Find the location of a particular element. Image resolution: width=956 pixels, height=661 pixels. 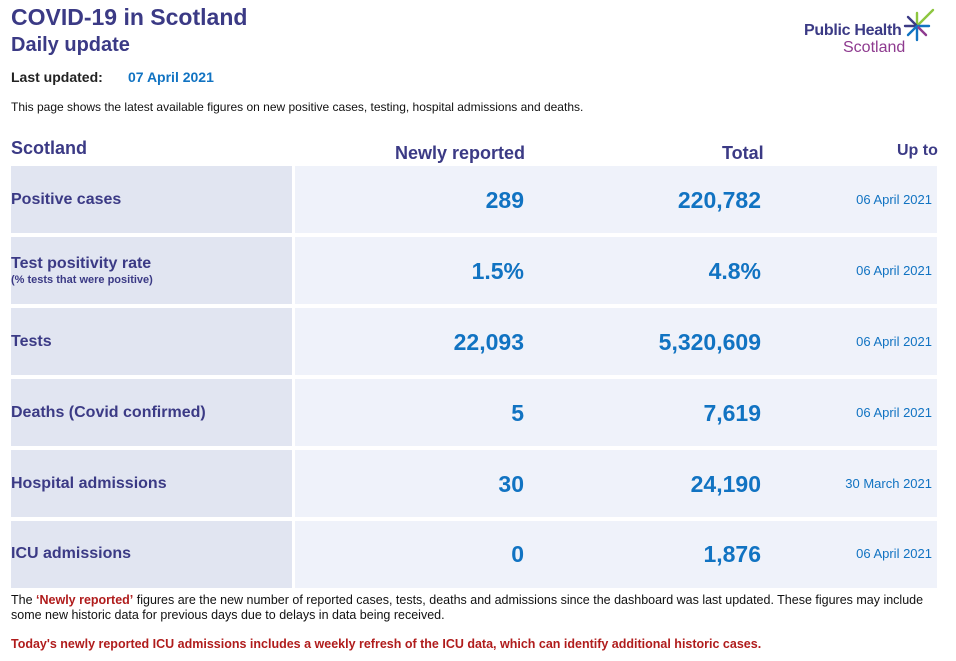

column-header-region: Scotland is located at coordinates (49, 148).